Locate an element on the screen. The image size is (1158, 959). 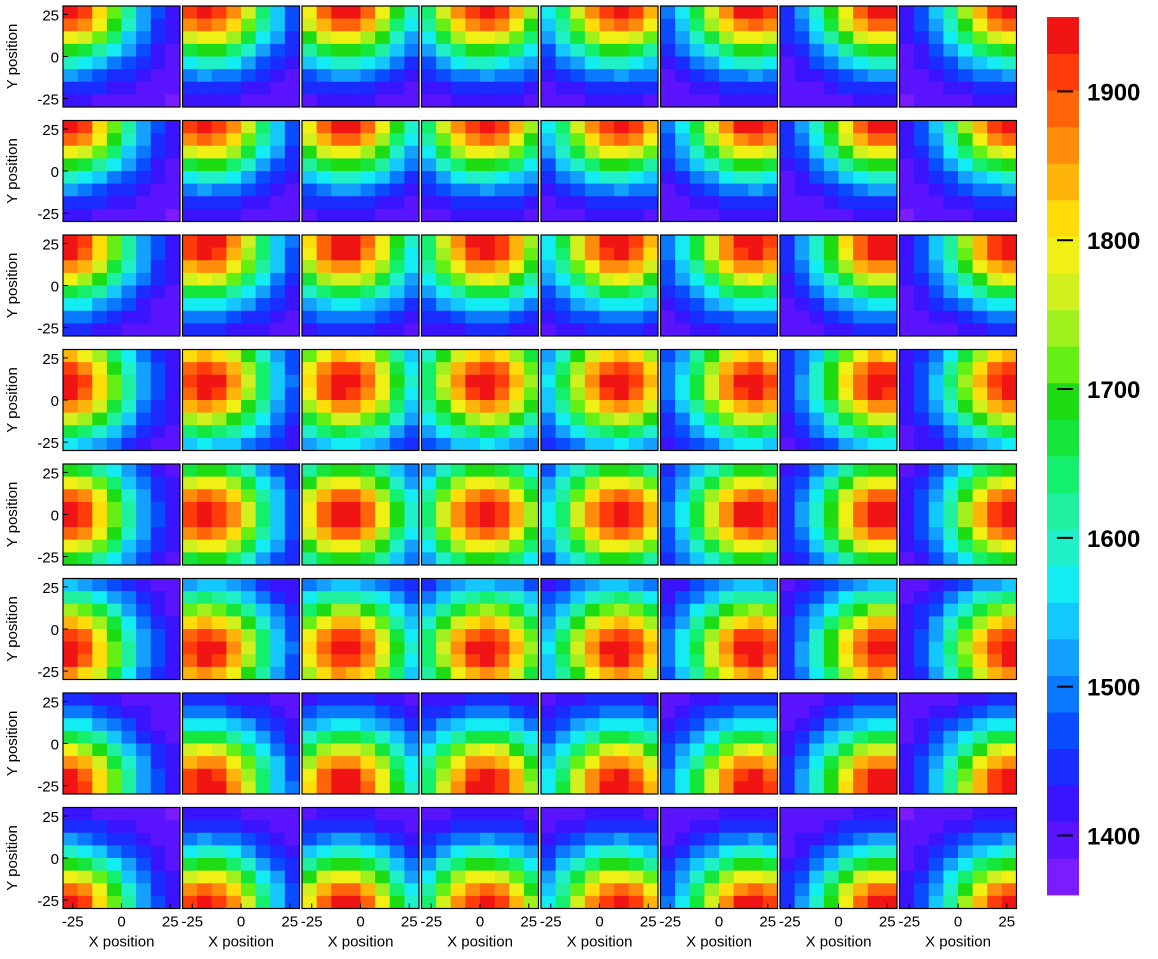
panel-frame is located at coordinates (241, 629).